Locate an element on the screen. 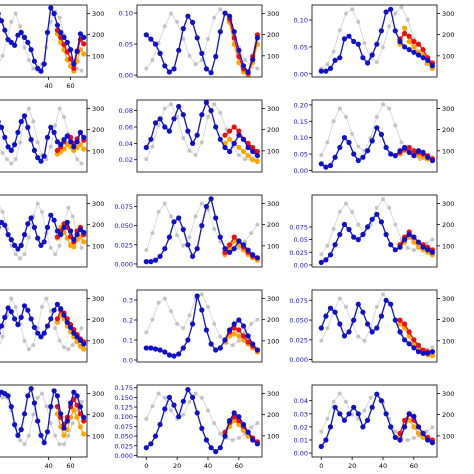 This screenshot has width=474, height=474. y-tick-label: 0.0 is located at coordinates (128, 361).